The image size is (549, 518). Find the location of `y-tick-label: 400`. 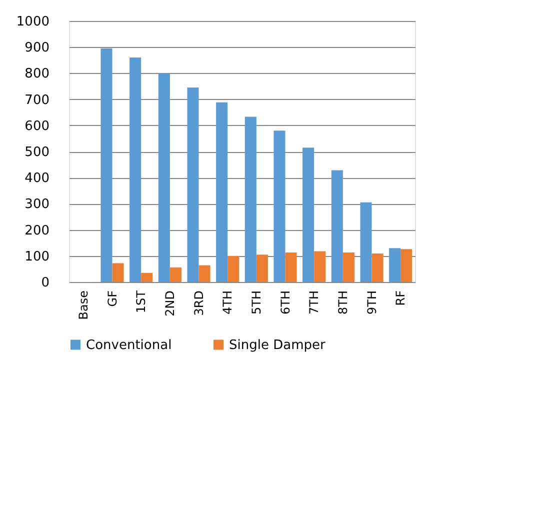

y-tick-label: 400 is located at coordinates (37, 178).